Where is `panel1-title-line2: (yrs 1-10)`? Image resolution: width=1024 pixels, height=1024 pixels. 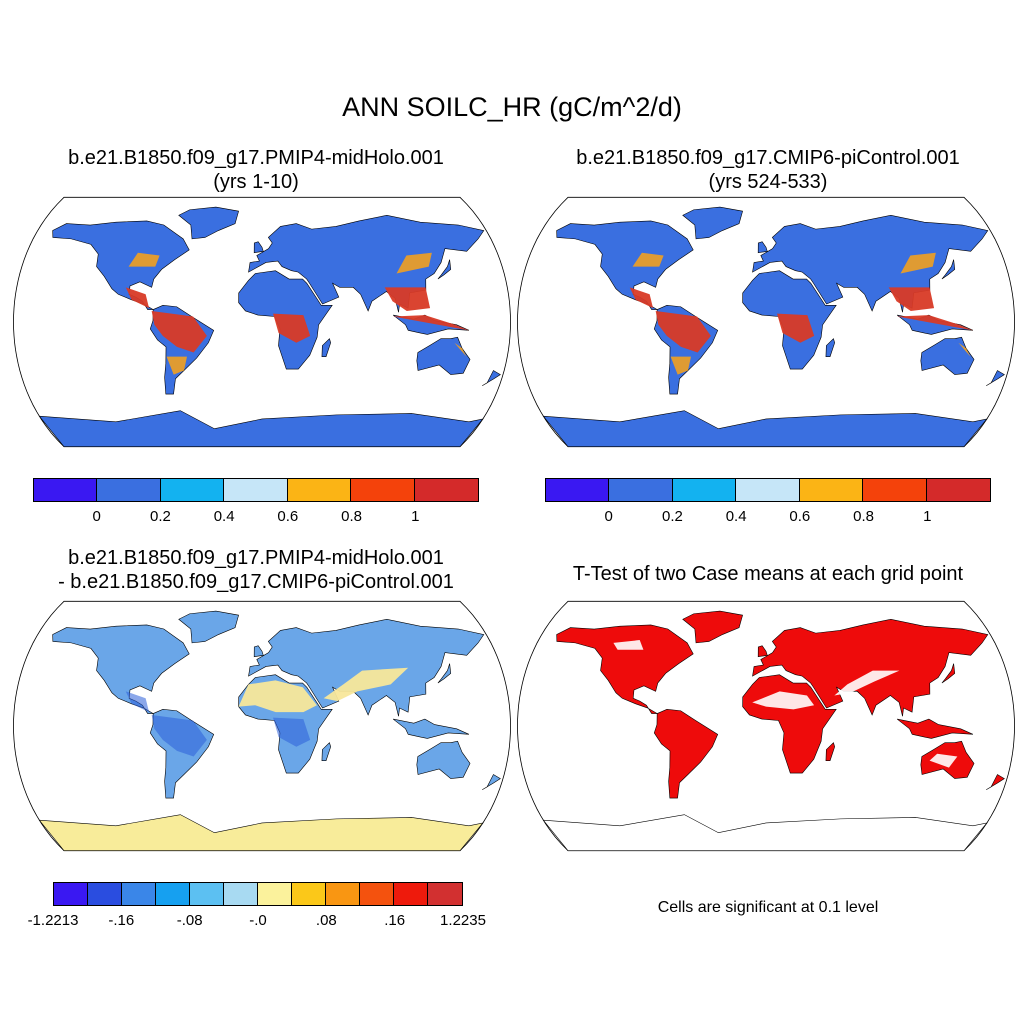 panel1-title-line2: (yrs 1-10) is located at coordinates (256, 182).